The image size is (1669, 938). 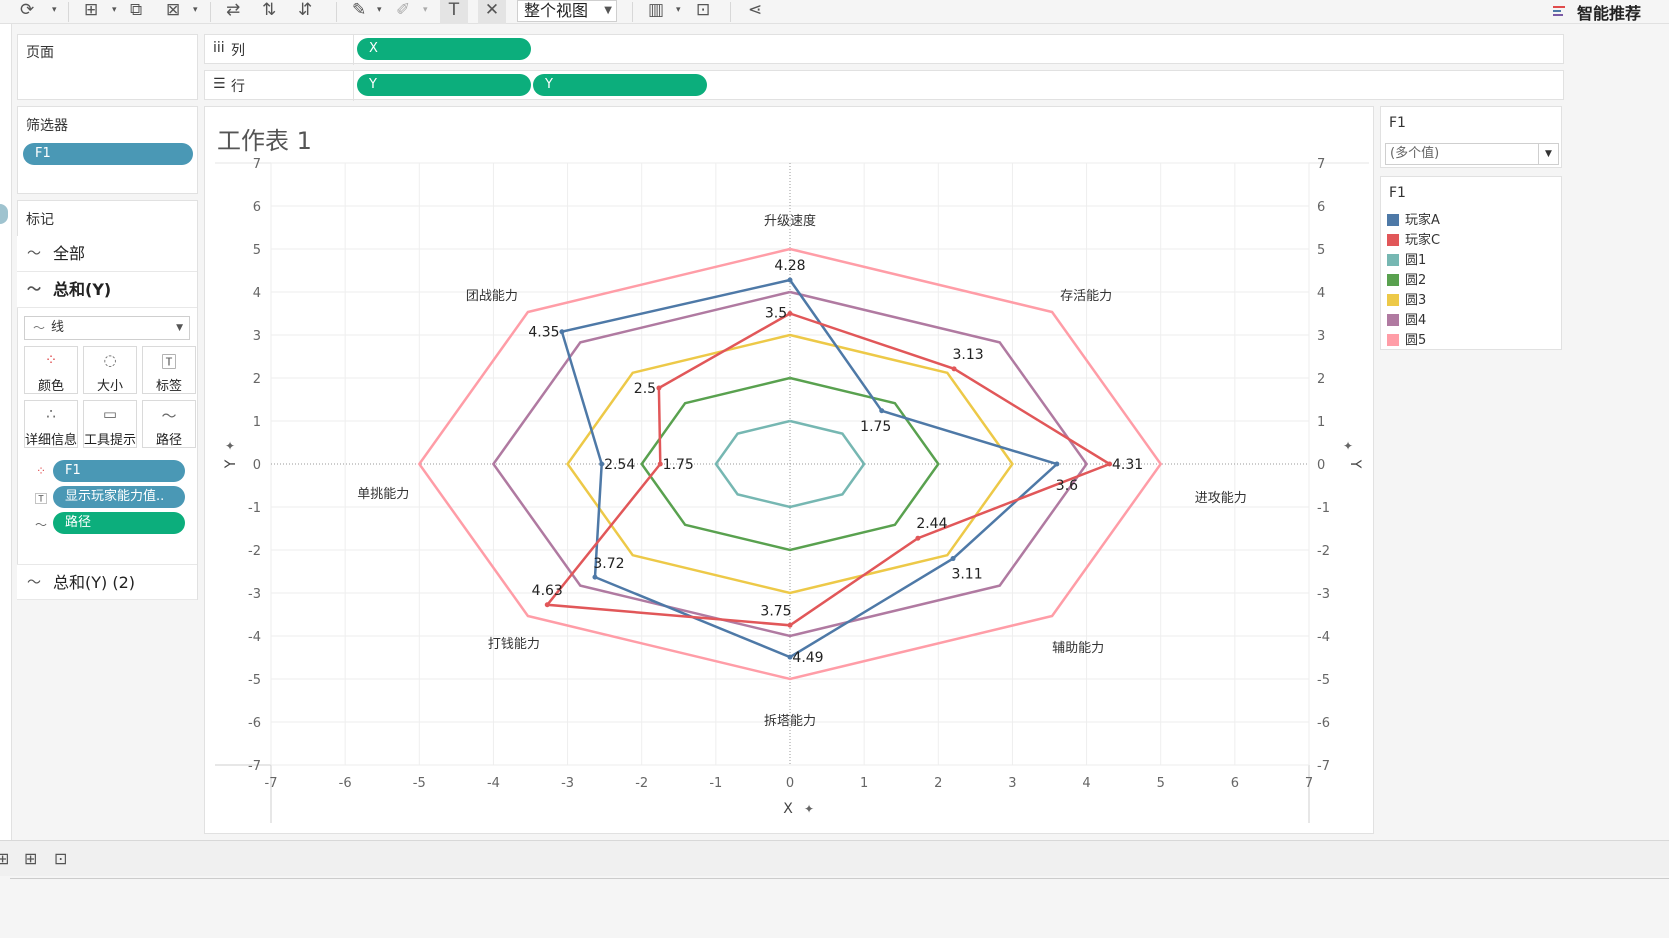 What do you see at coordinates (345, 783) in the screenshot?
I see `x-tick-label: -6` at bounding box center [345, 783].